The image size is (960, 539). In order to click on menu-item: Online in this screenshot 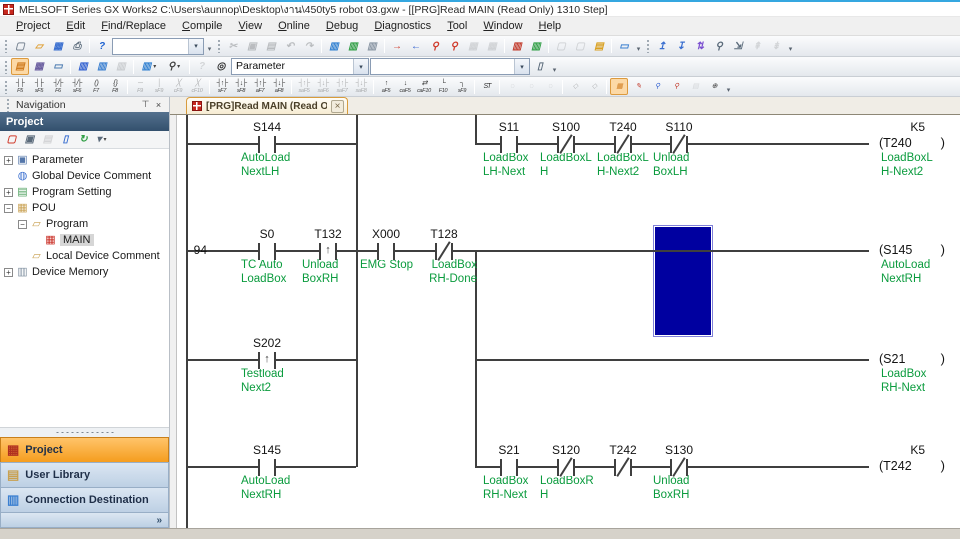, I will do `click(294, 26)`.